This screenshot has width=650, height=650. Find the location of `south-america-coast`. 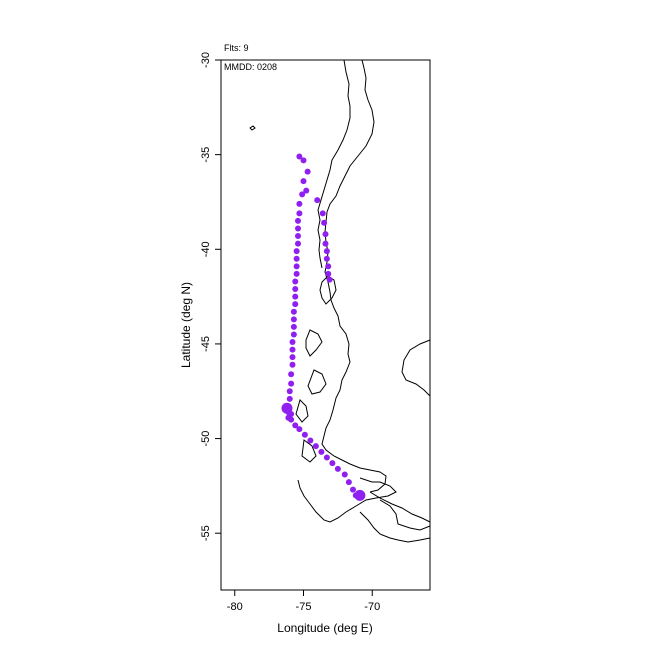

south-america-coast is located at coordinates (376, 291).